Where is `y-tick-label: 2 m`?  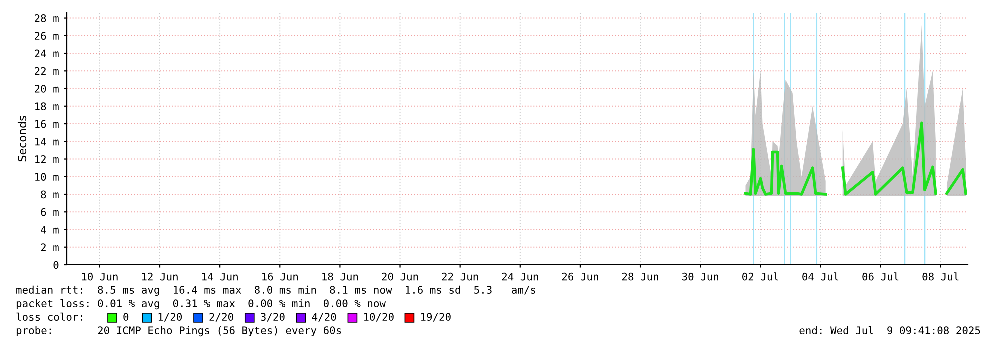
y-tick-label: 2 m is located at coordinates (50, 248).